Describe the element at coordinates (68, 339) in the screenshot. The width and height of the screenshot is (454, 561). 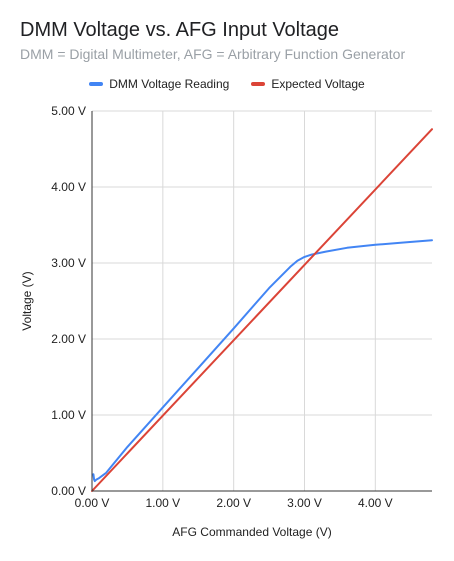
I see `y-tick-label: 2.00 V` at that location.